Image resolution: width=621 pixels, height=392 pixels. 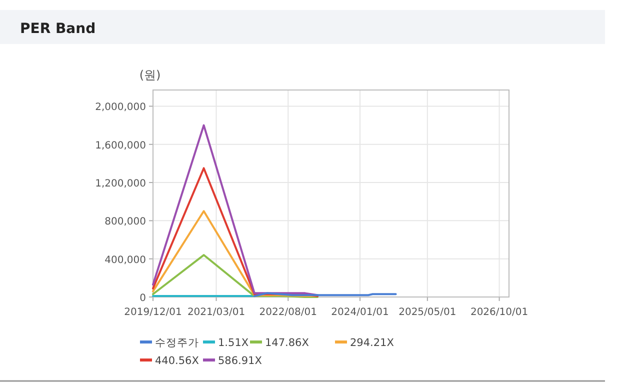 I want to click on legend-label: 586.91X, so click(x=240, y=361).